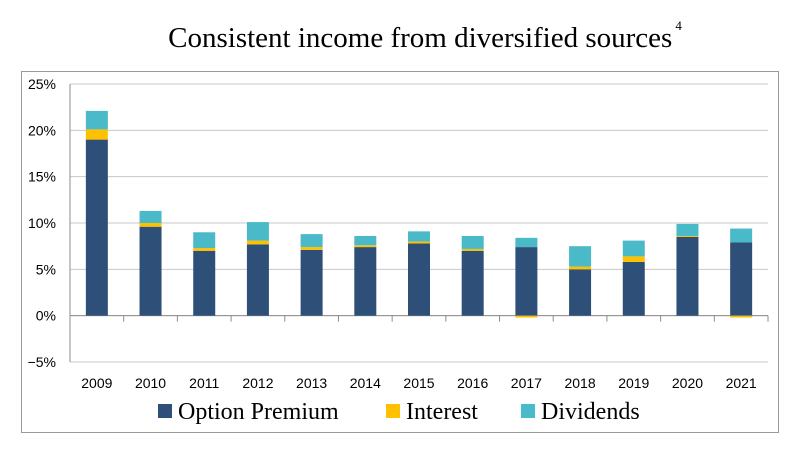 The width and height of the screenshot is (800, 450). I want to click on y-tick-label: 15%, so click(42, 177).